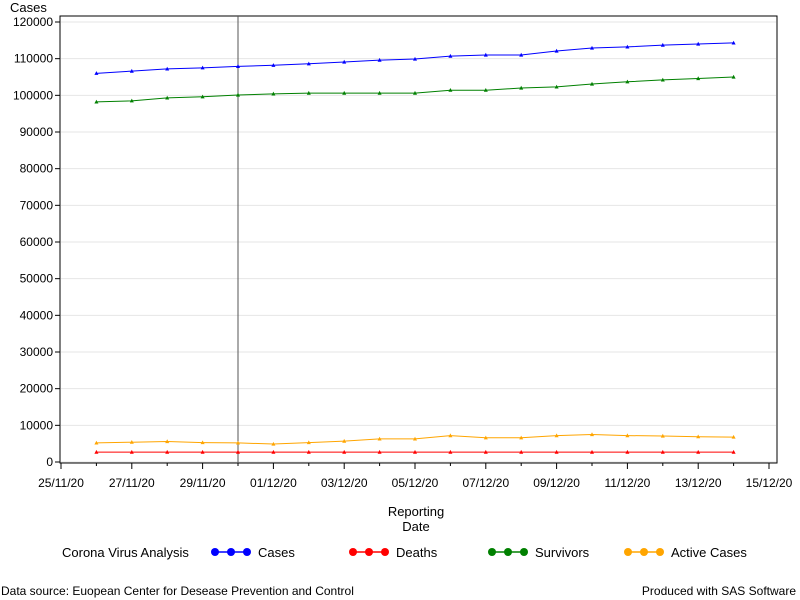  What do you see at coordinates (37, 242) in the screenshot?
I see `y-tick-label: 60000` at bounding box center [37, 242].